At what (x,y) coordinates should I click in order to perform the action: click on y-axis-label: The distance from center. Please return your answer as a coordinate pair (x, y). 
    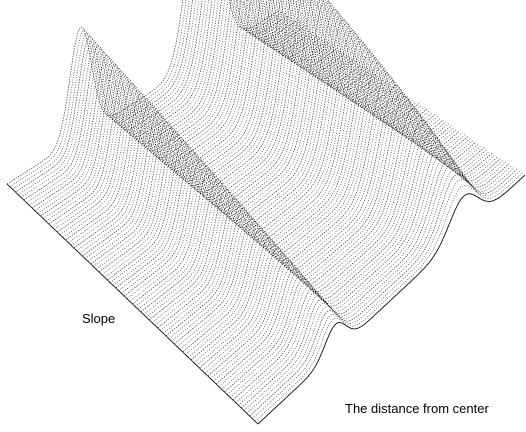
    Looking at the image, I should click on (417, 408).